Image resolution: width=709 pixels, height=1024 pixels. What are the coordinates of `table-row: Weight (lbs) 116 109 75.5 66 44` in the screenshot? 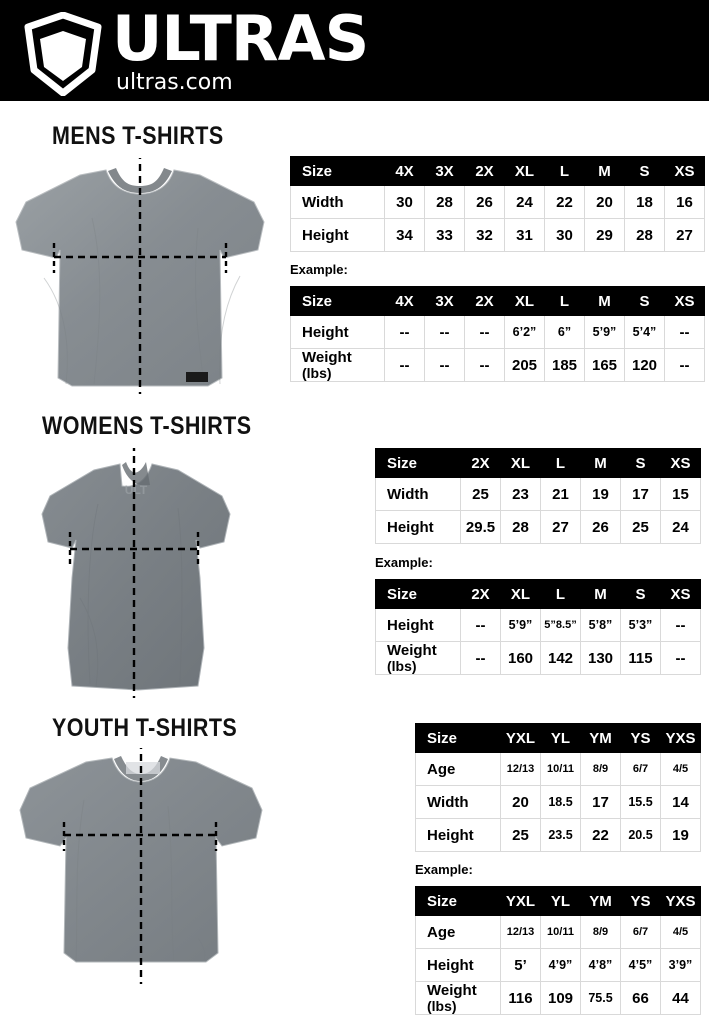 It's located at (558, 998).